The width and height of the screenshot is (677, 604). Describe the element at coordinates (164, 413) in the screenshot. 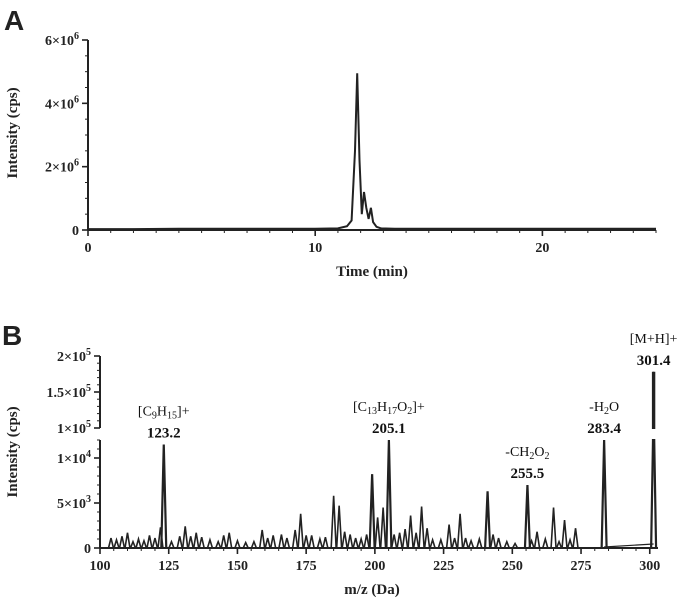

I see `peak-label: [C9​H15​]+` at that location.